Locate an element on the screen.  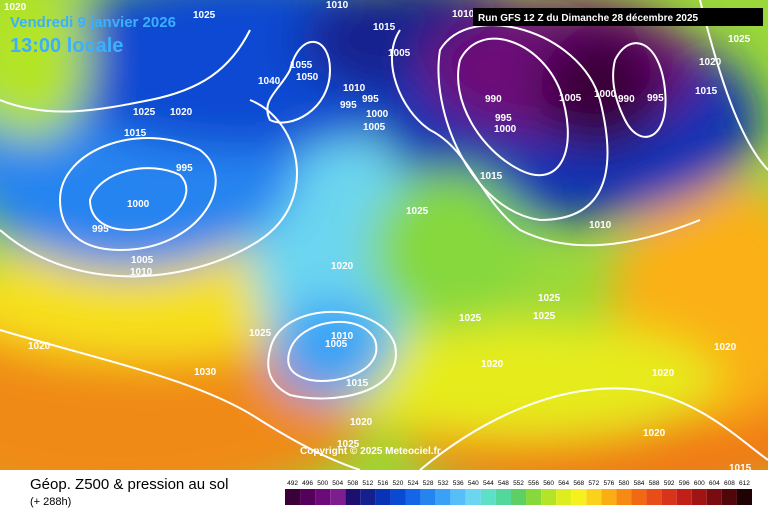
scale-label: 600 is located at coordinates (699, 483).